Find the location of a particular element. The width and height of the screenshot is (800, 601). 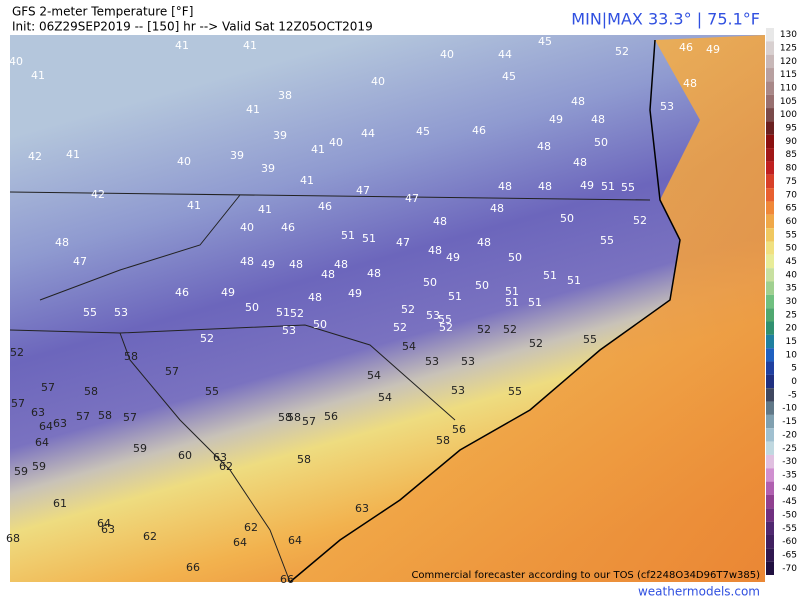

colorbar-label: 55 is located at coordinates (791, 235).